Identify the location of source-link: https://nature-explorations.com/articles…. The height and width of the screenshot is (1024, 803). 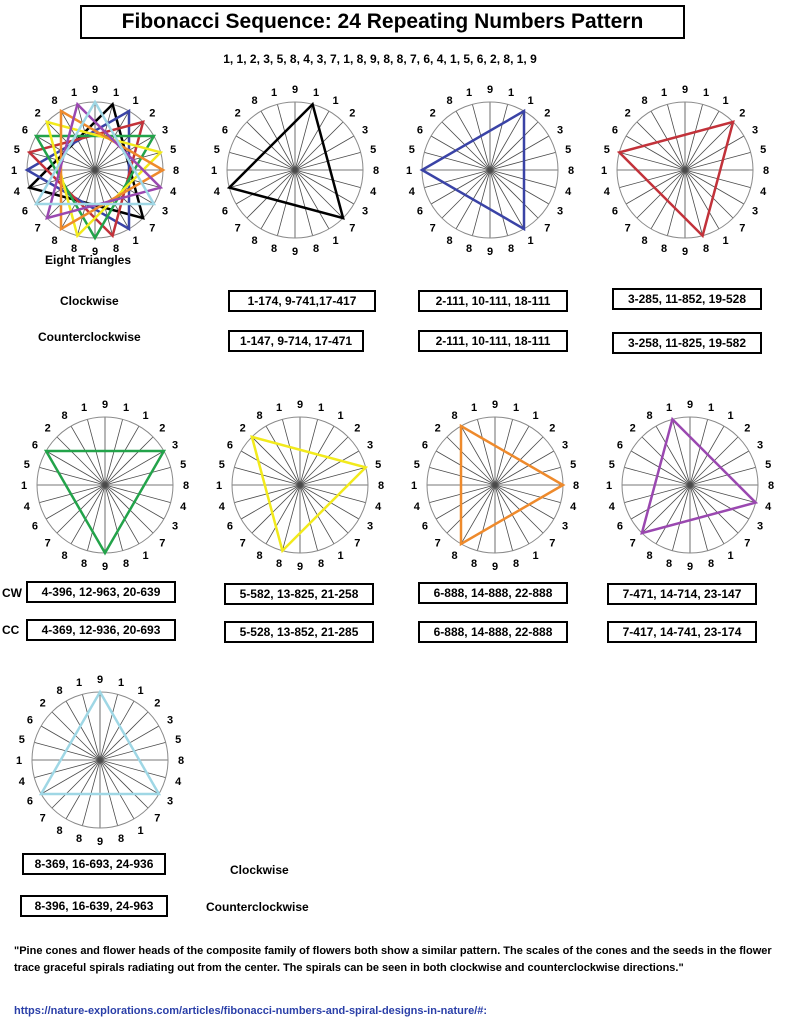
(251, 1011).